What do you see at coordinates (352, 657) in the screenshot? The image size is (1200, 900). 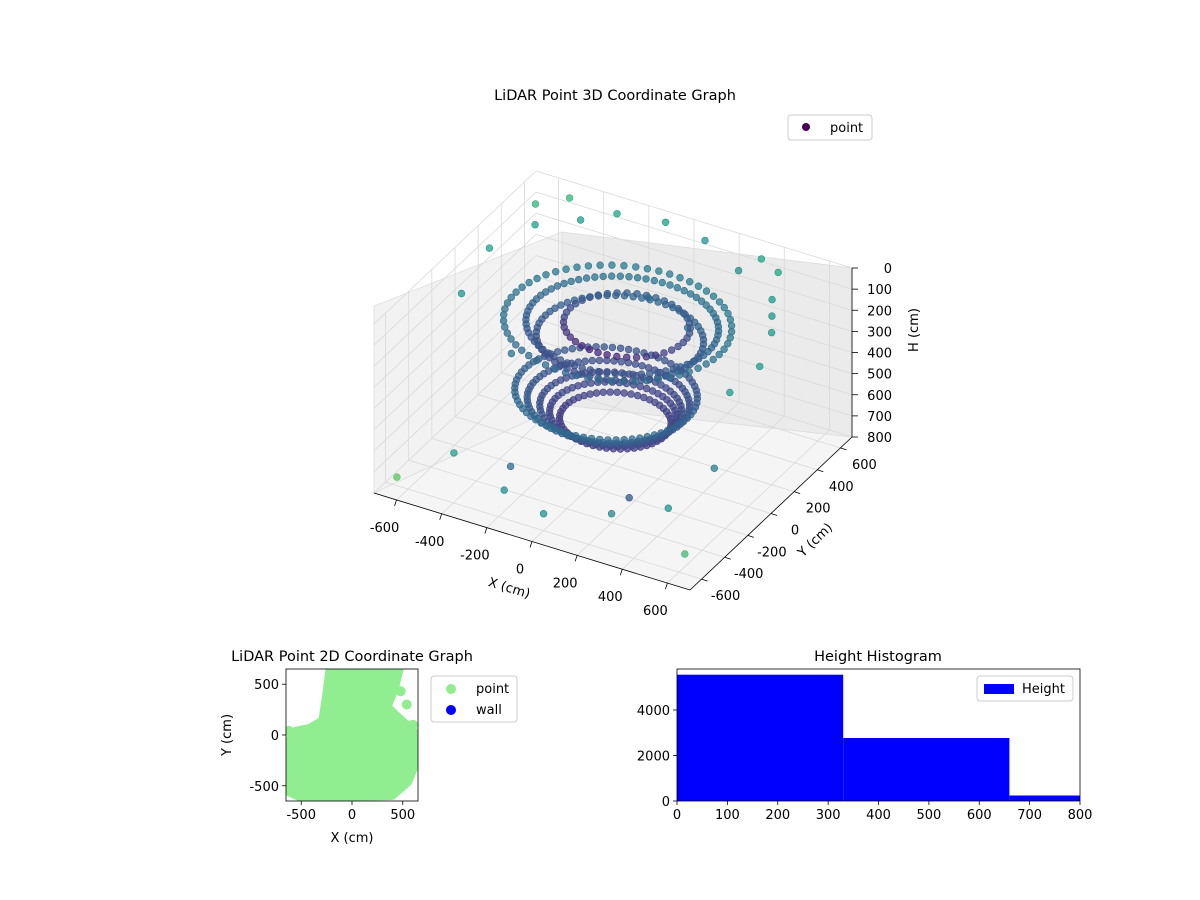 I see `chart-2d-title: LiDAR Point 2D Coordinate Graph` at bounding box center [352, 657].